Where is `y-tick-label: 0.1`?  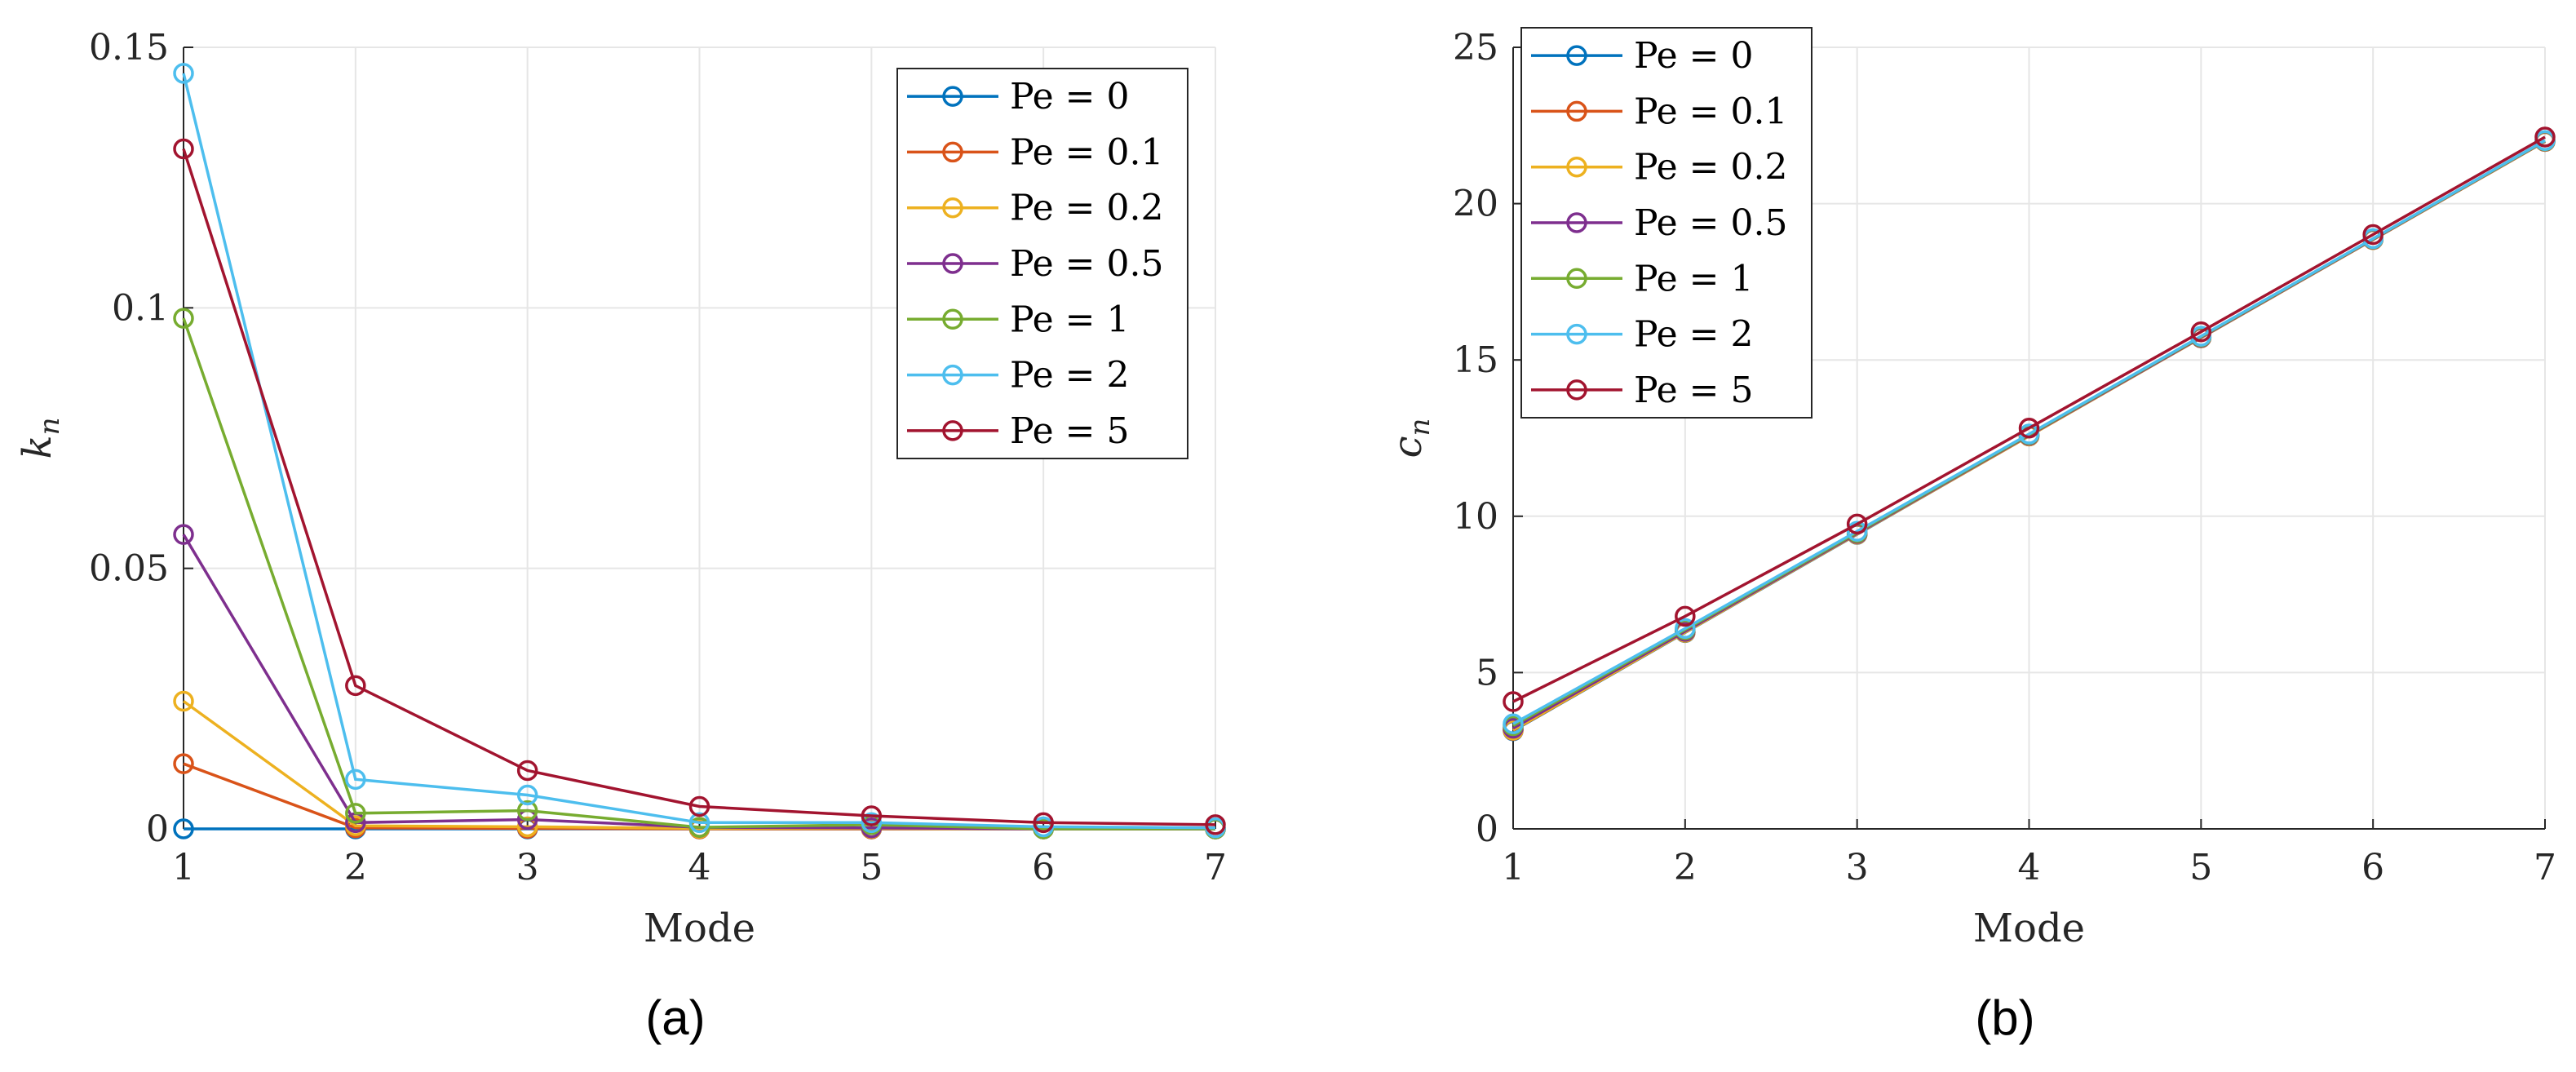
y-tick-label: 0.1 is located at coordinates (140, 308).